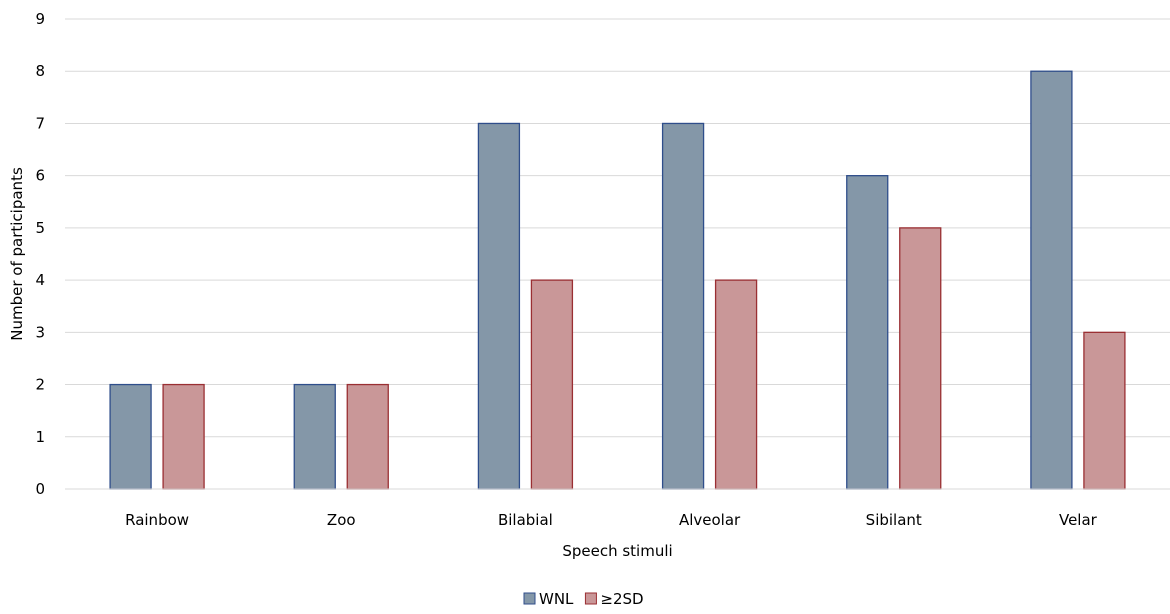 Image resolution: width=1170 pixels, height=614 pixels. I want to click on y-axis-ticks: 0 1 2 3 4 5 6 7 8 9, so click(40, 254).